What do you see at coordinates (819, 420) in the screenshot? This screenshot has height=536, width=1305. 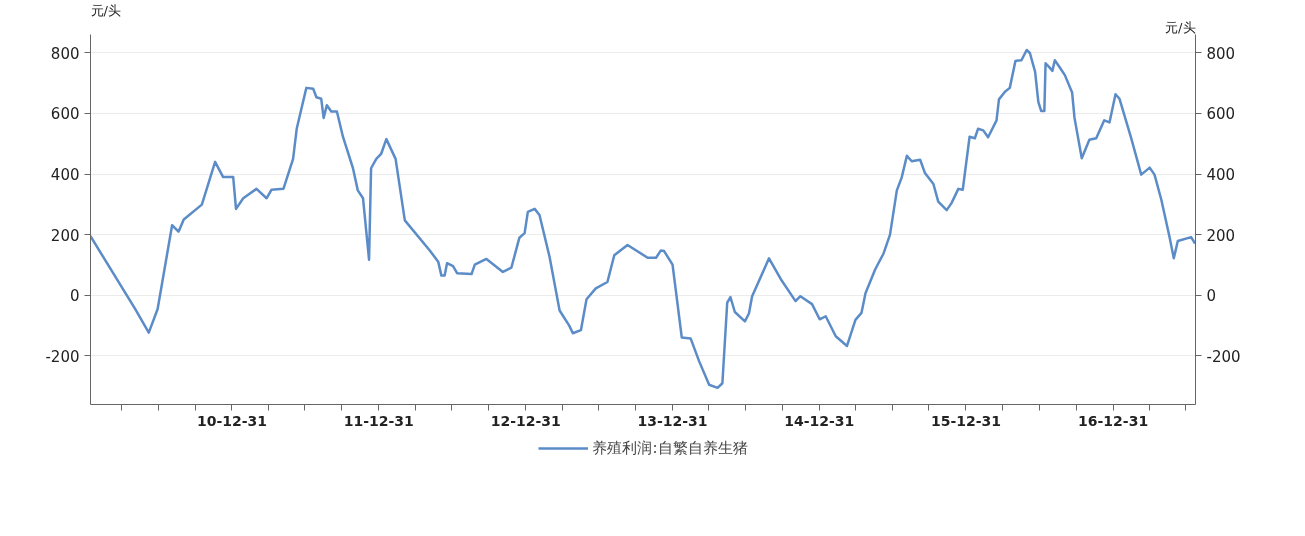 I see `x-tick-label: 14-12-31` at bounding box center [819, 420].